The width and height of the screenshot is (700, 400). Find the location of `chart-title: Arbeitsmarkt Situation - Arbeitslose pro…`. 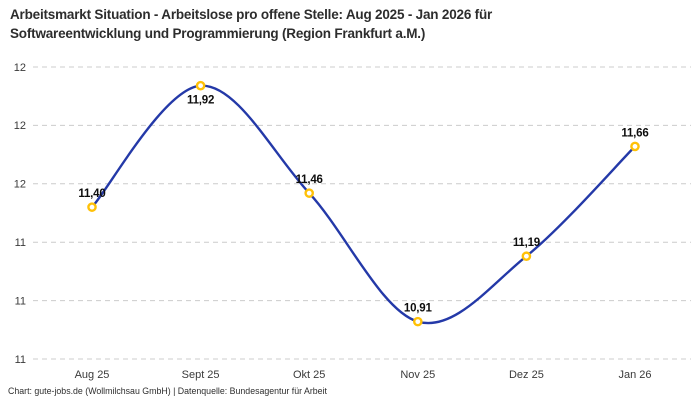

chart-title: Arbeitsmarkt Situation - Arbeitslose pro… is located at coordinates (251, 24).